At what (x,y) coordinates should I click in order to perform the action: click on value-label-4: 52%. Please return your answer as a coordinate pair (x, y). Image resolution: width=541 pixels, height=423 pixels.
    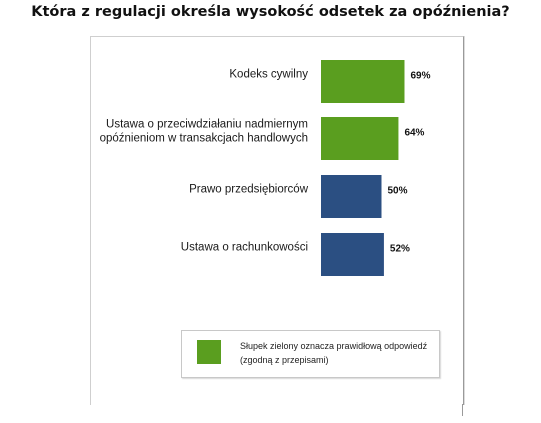
    Looking at the image, I should click on (400, 249).